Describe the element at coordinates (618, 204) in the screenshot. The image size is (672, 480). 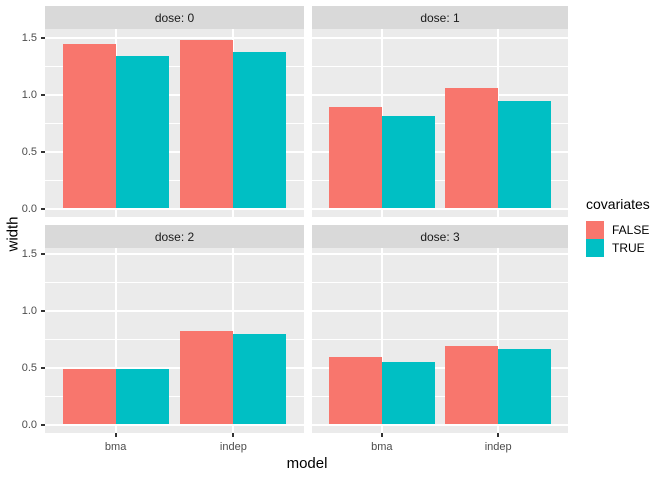
I see `legend-title: covariates` at that location.